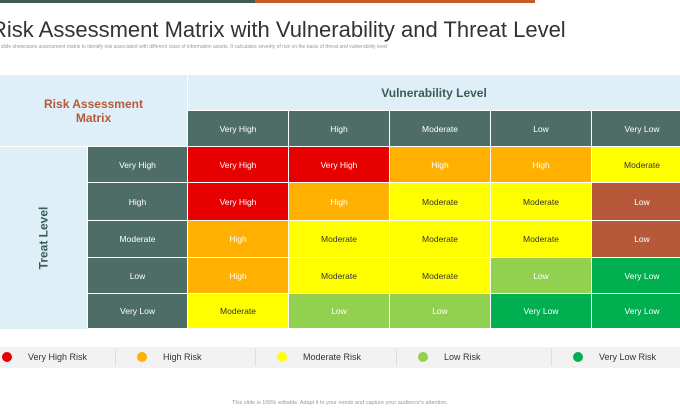 The width and height of the screenshot is (680, 410). I want to click on legend-band, so click(340, 357).